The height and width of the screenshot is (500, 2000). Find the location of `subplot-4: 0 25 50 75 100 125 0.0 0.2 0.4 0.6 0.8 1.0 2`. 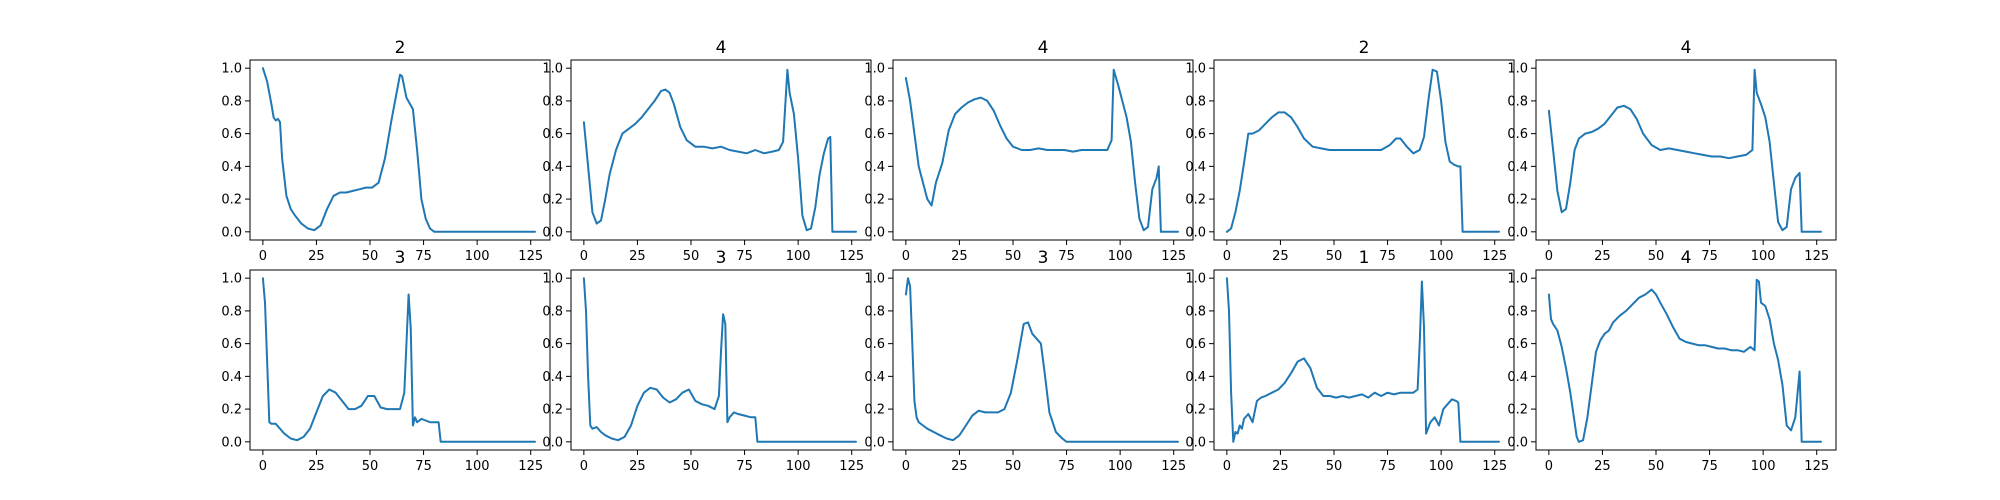

subplot-4: 0 25 50 75 100 125 0.0 0.2 0.4 0.6 0.8 1.0 2 is located at coordinates (1350, 151).